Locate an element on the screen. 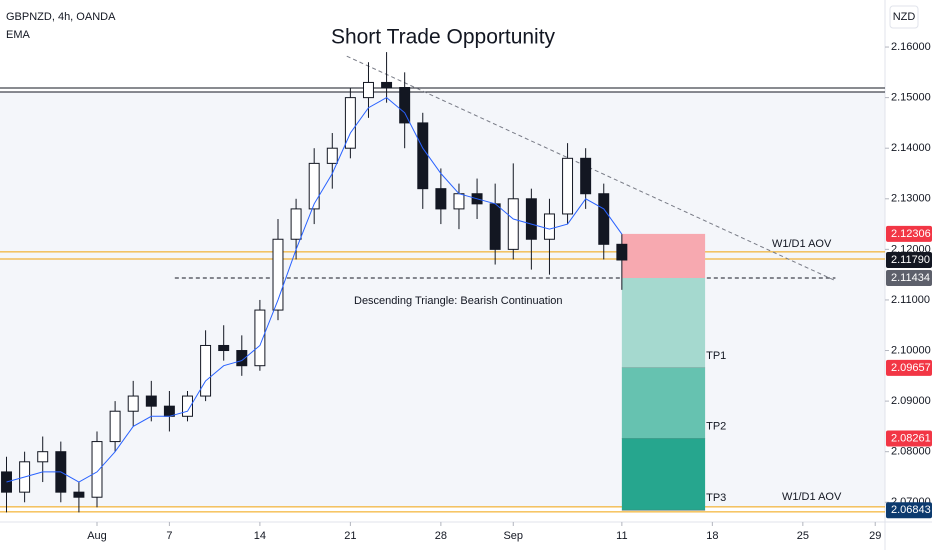  x-tick-label: 28 is located at coordinates (441, 536).